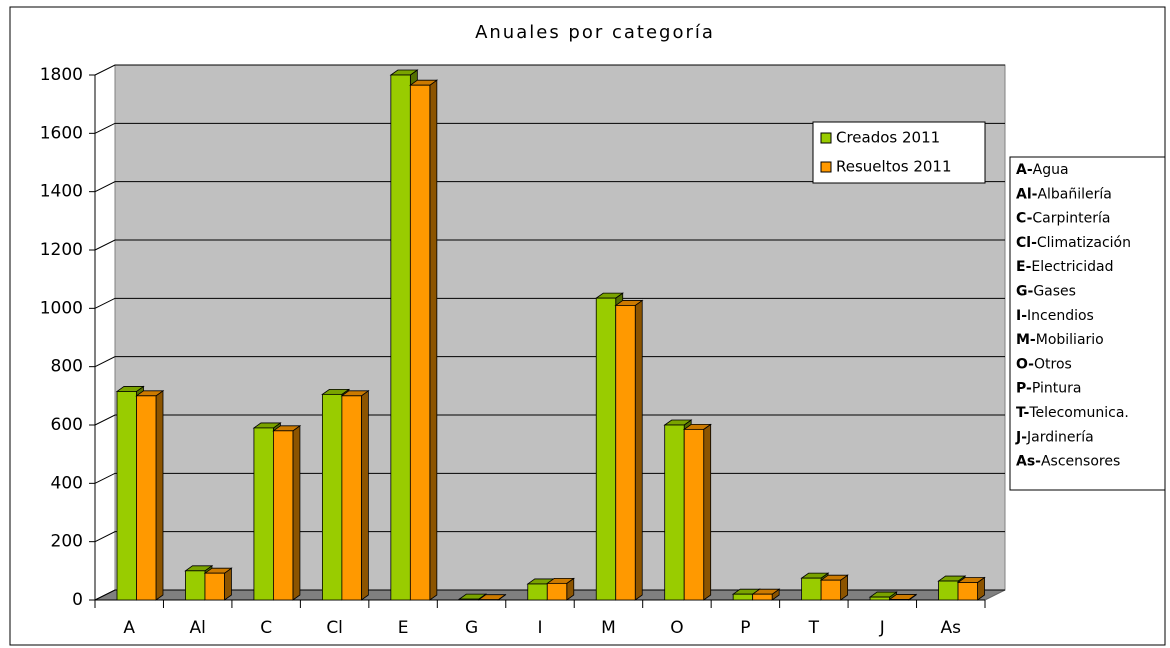 The height and width of the screenshot is (648, 1170). I want to click on x-tick-label: J, so click(882, 628).